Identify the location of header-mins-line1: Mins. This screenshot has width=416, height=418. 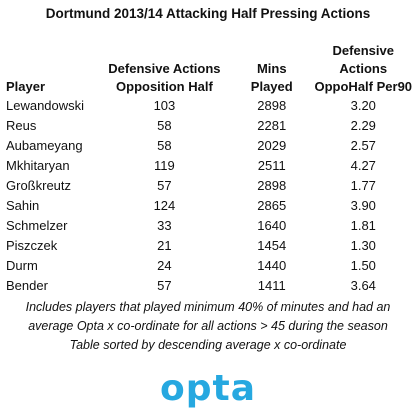
(271, 68).